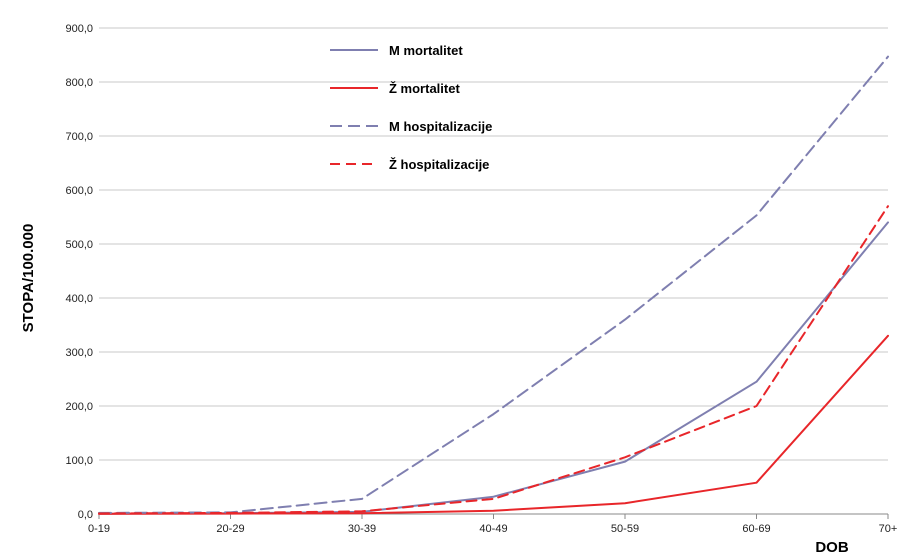  I want to click on y-tick-label: 200,0, so click(79, 407).